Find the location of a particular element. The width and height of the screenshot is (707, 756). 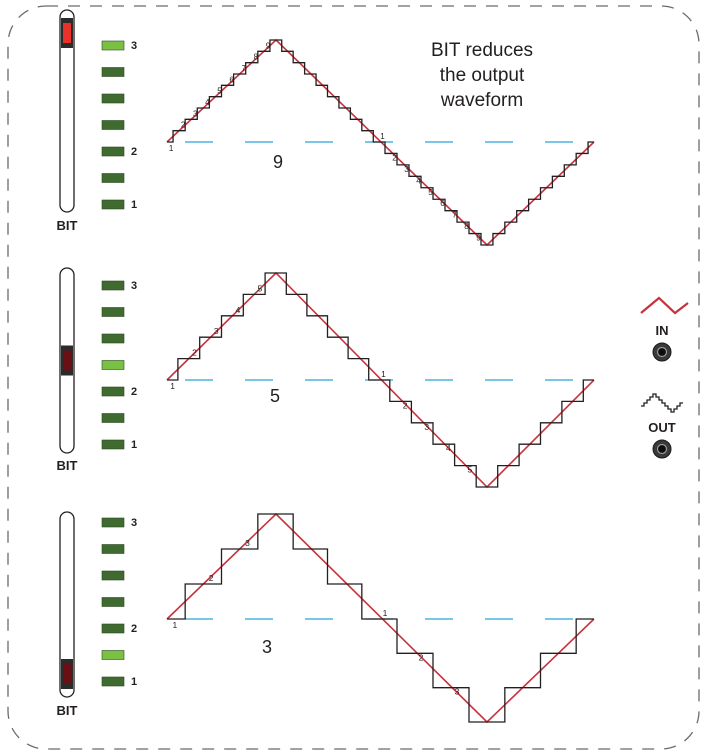

in-jack-hole is located at coordinates (662, 352).